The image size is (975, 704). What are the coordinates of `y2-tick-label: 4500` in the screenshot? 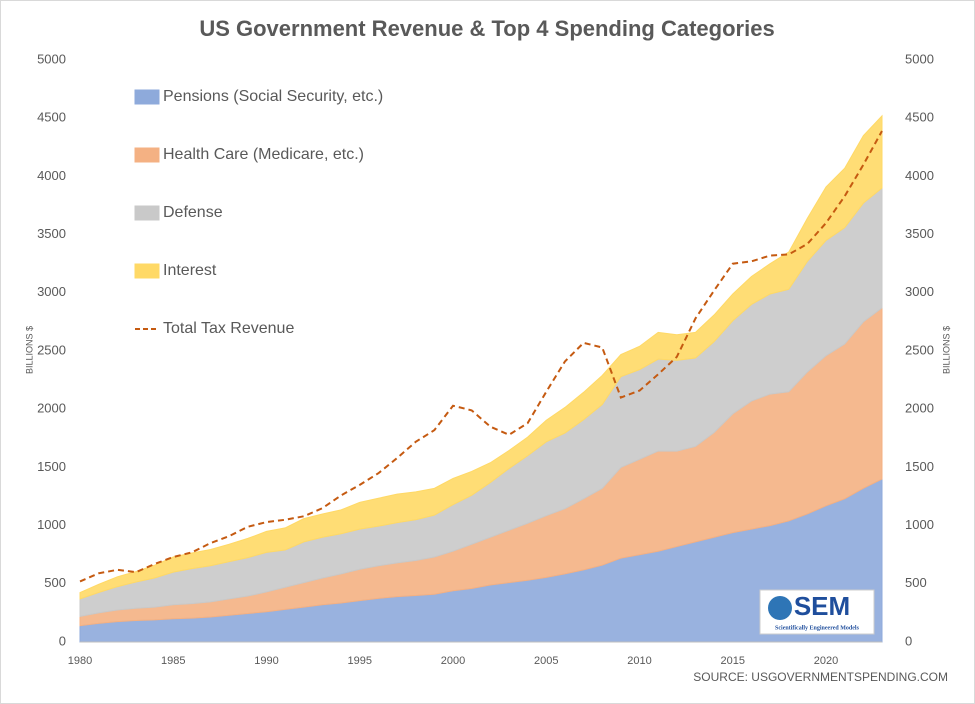 It's located at (919, 117).